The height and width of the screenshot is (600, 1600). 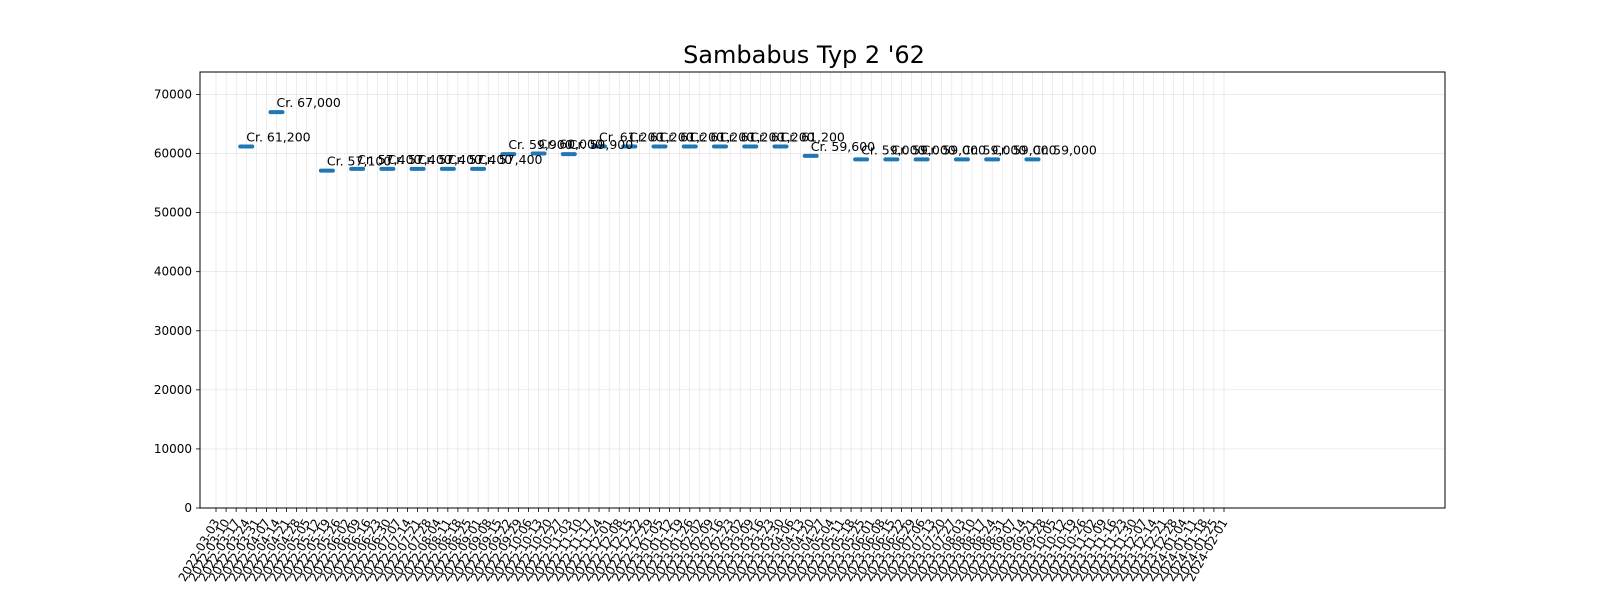 What do you see at coordinates (177, 301) in the screenshot?
I see `y-axis: 0 10000 20000 30000 40000 50000 60000 70000` at bounding box center [177, 301].